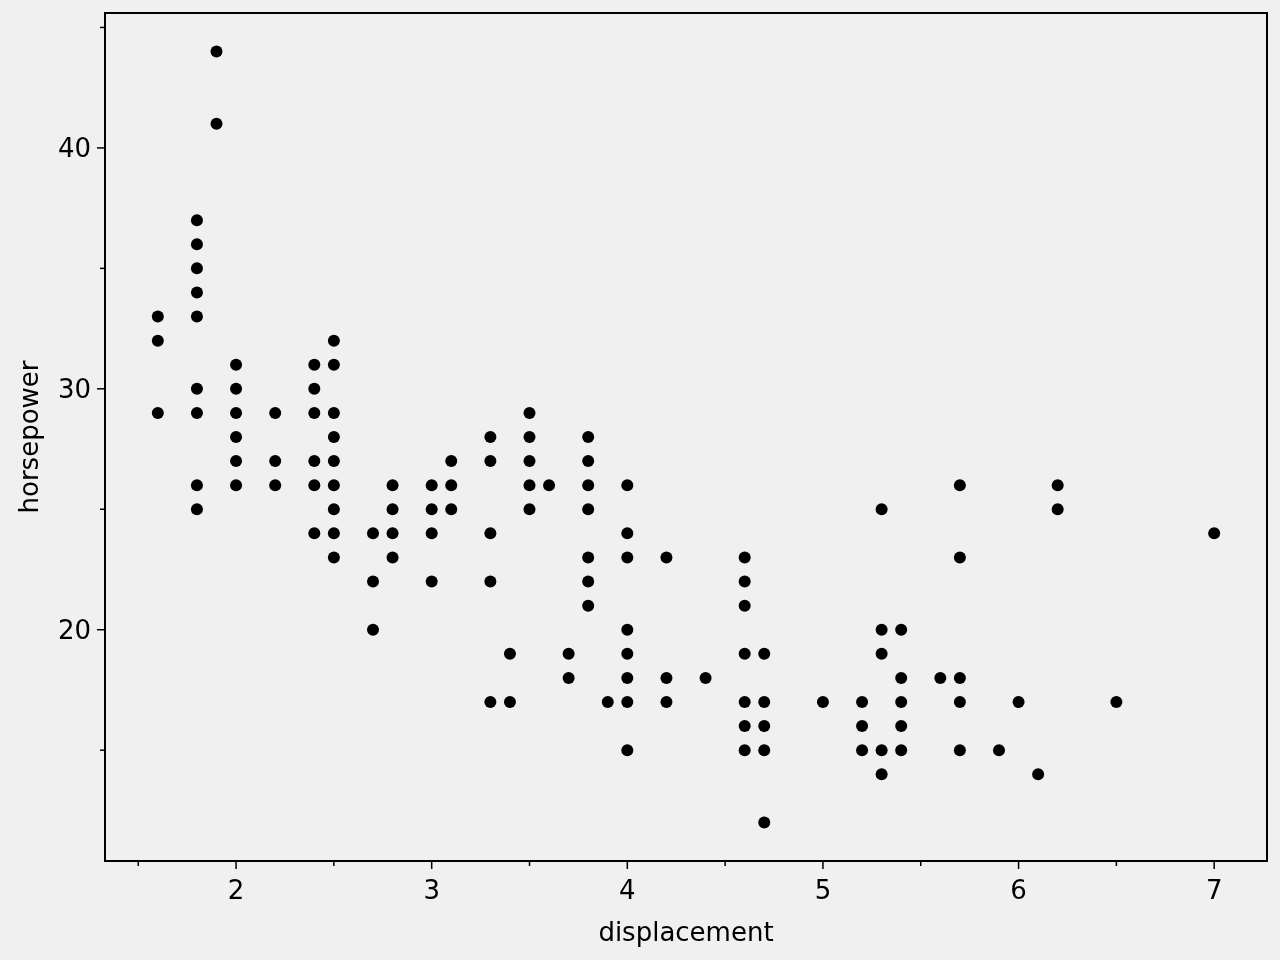 This screenshot has height=960, width=1280. What do you see at coordinates (74, 388) in the screenshot?
I see `y-tick-label: 30` at bounding box center [74, 388].